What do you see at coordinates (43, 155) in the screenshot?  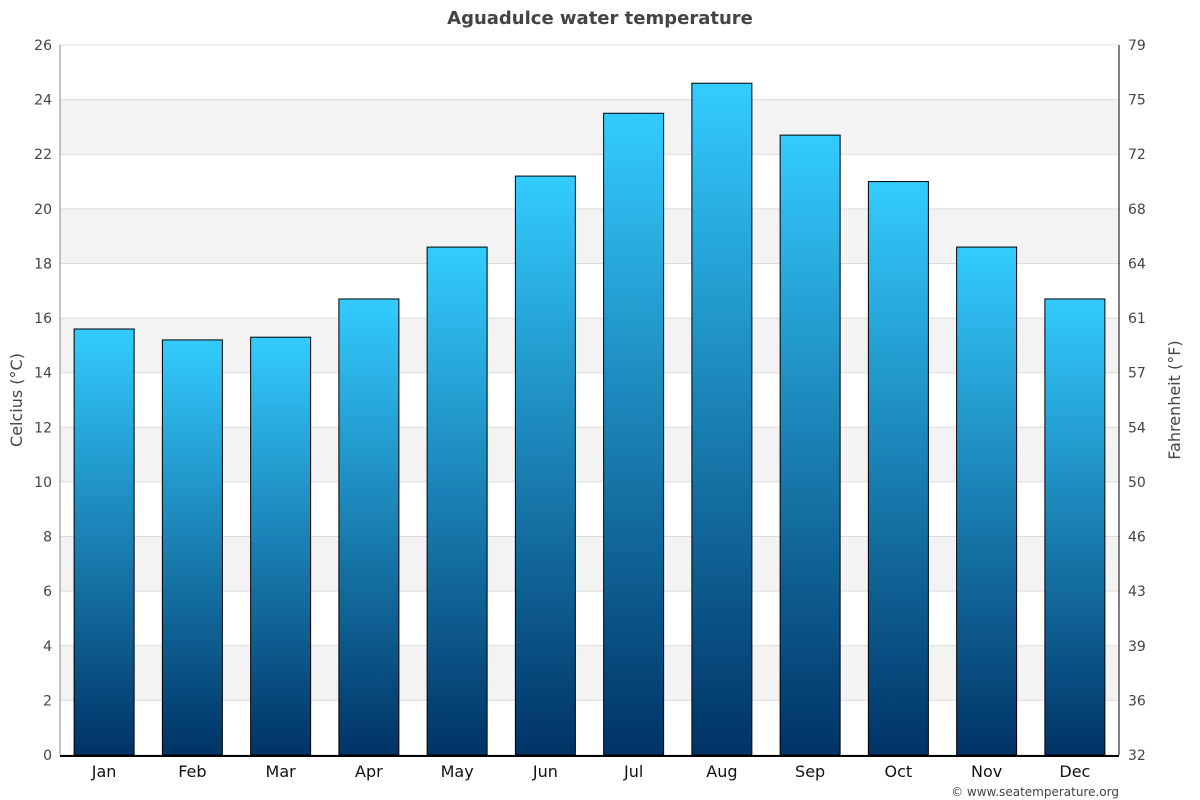 I see `y-tick-label-left: 22` at bounding box center [43, 155].